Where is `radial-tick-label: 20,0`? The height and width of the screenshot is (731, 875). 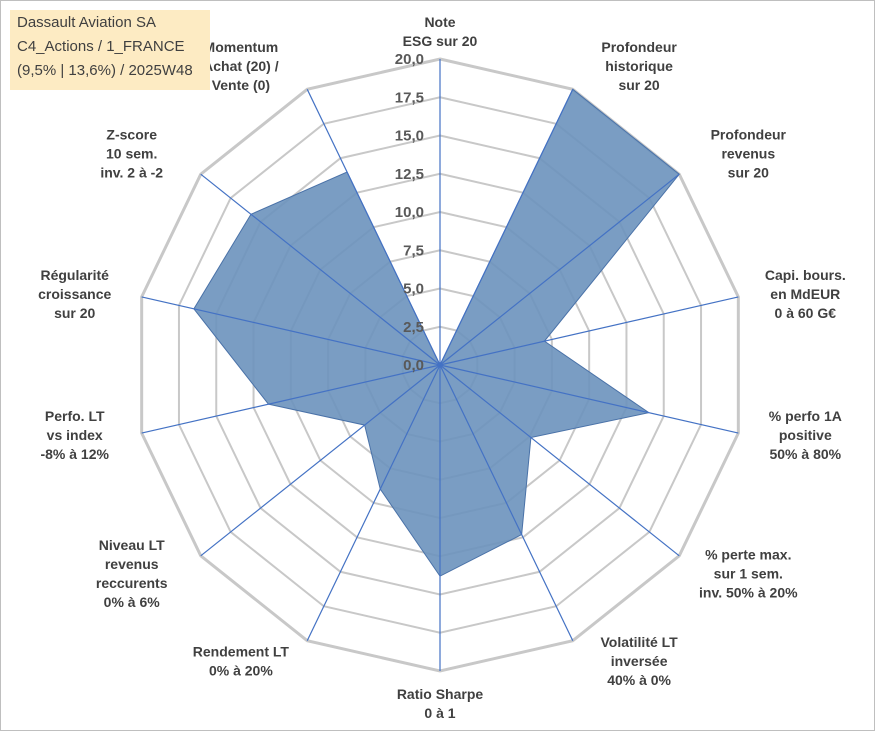 radial-tick-label: 20,0 is located at coordinates (409, 59).